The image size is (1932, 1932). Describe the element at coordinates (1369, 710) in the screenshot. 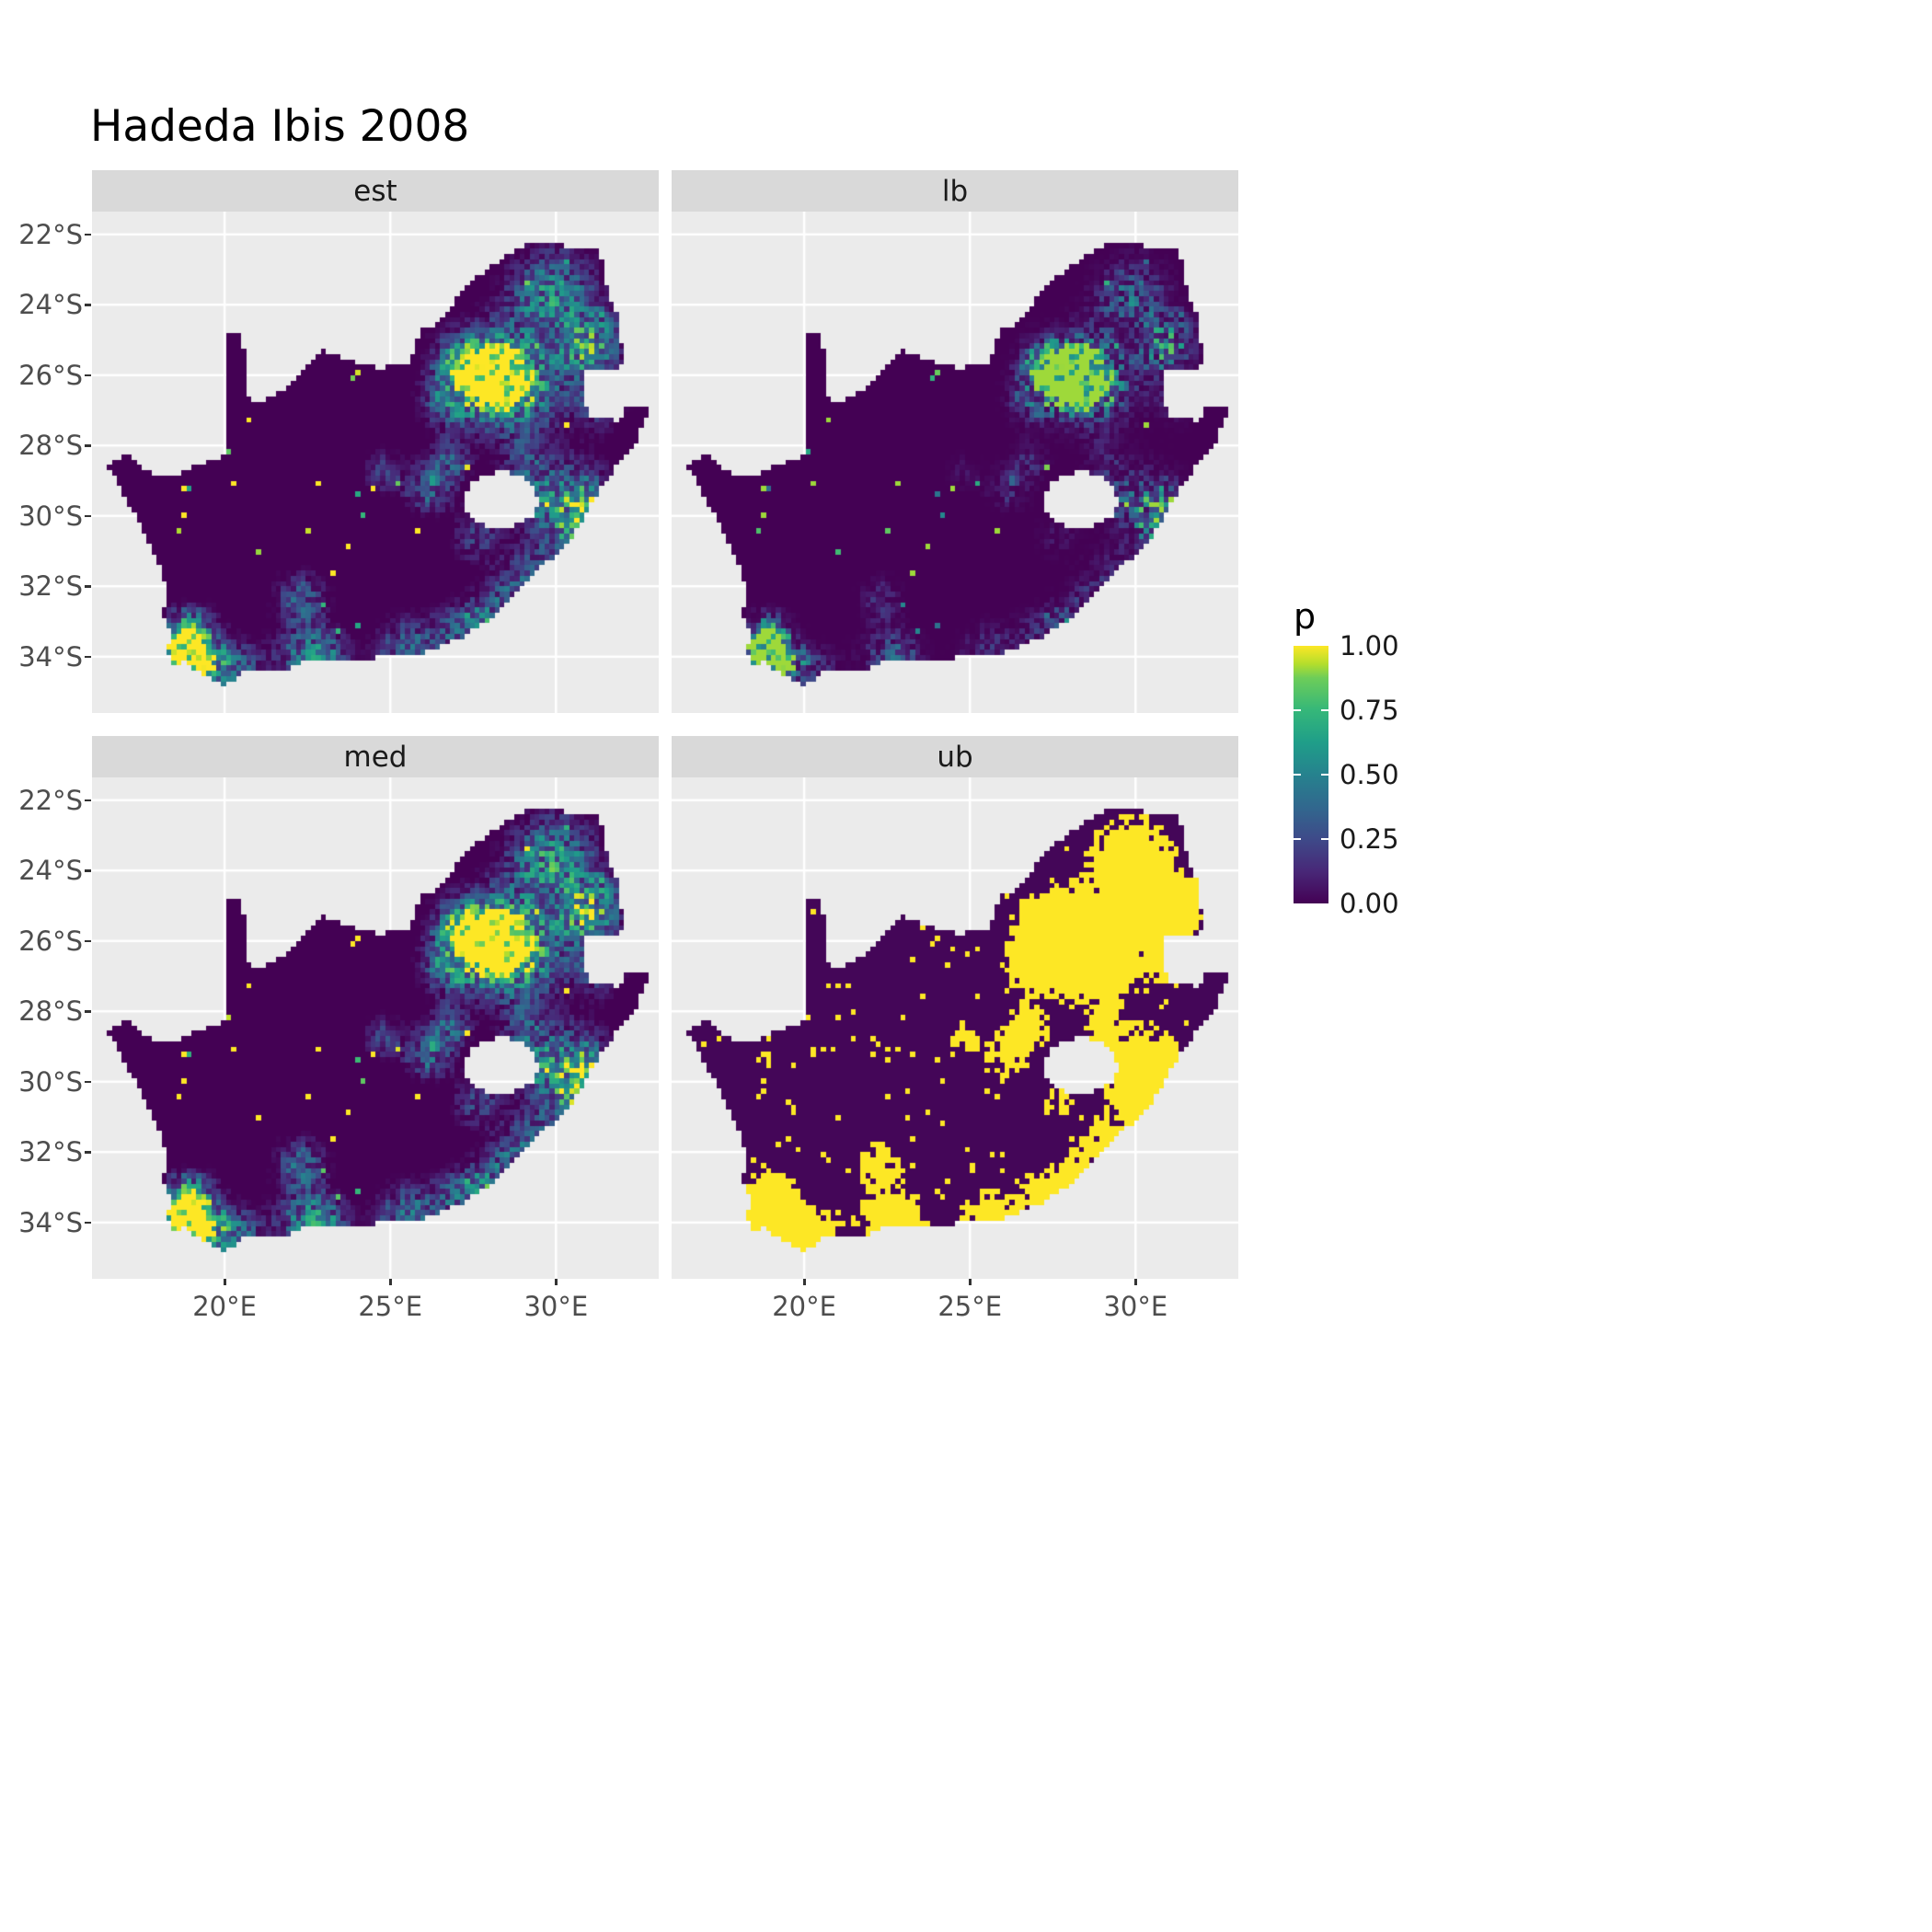

I see `legend-tick-label: 0.75` at that location.